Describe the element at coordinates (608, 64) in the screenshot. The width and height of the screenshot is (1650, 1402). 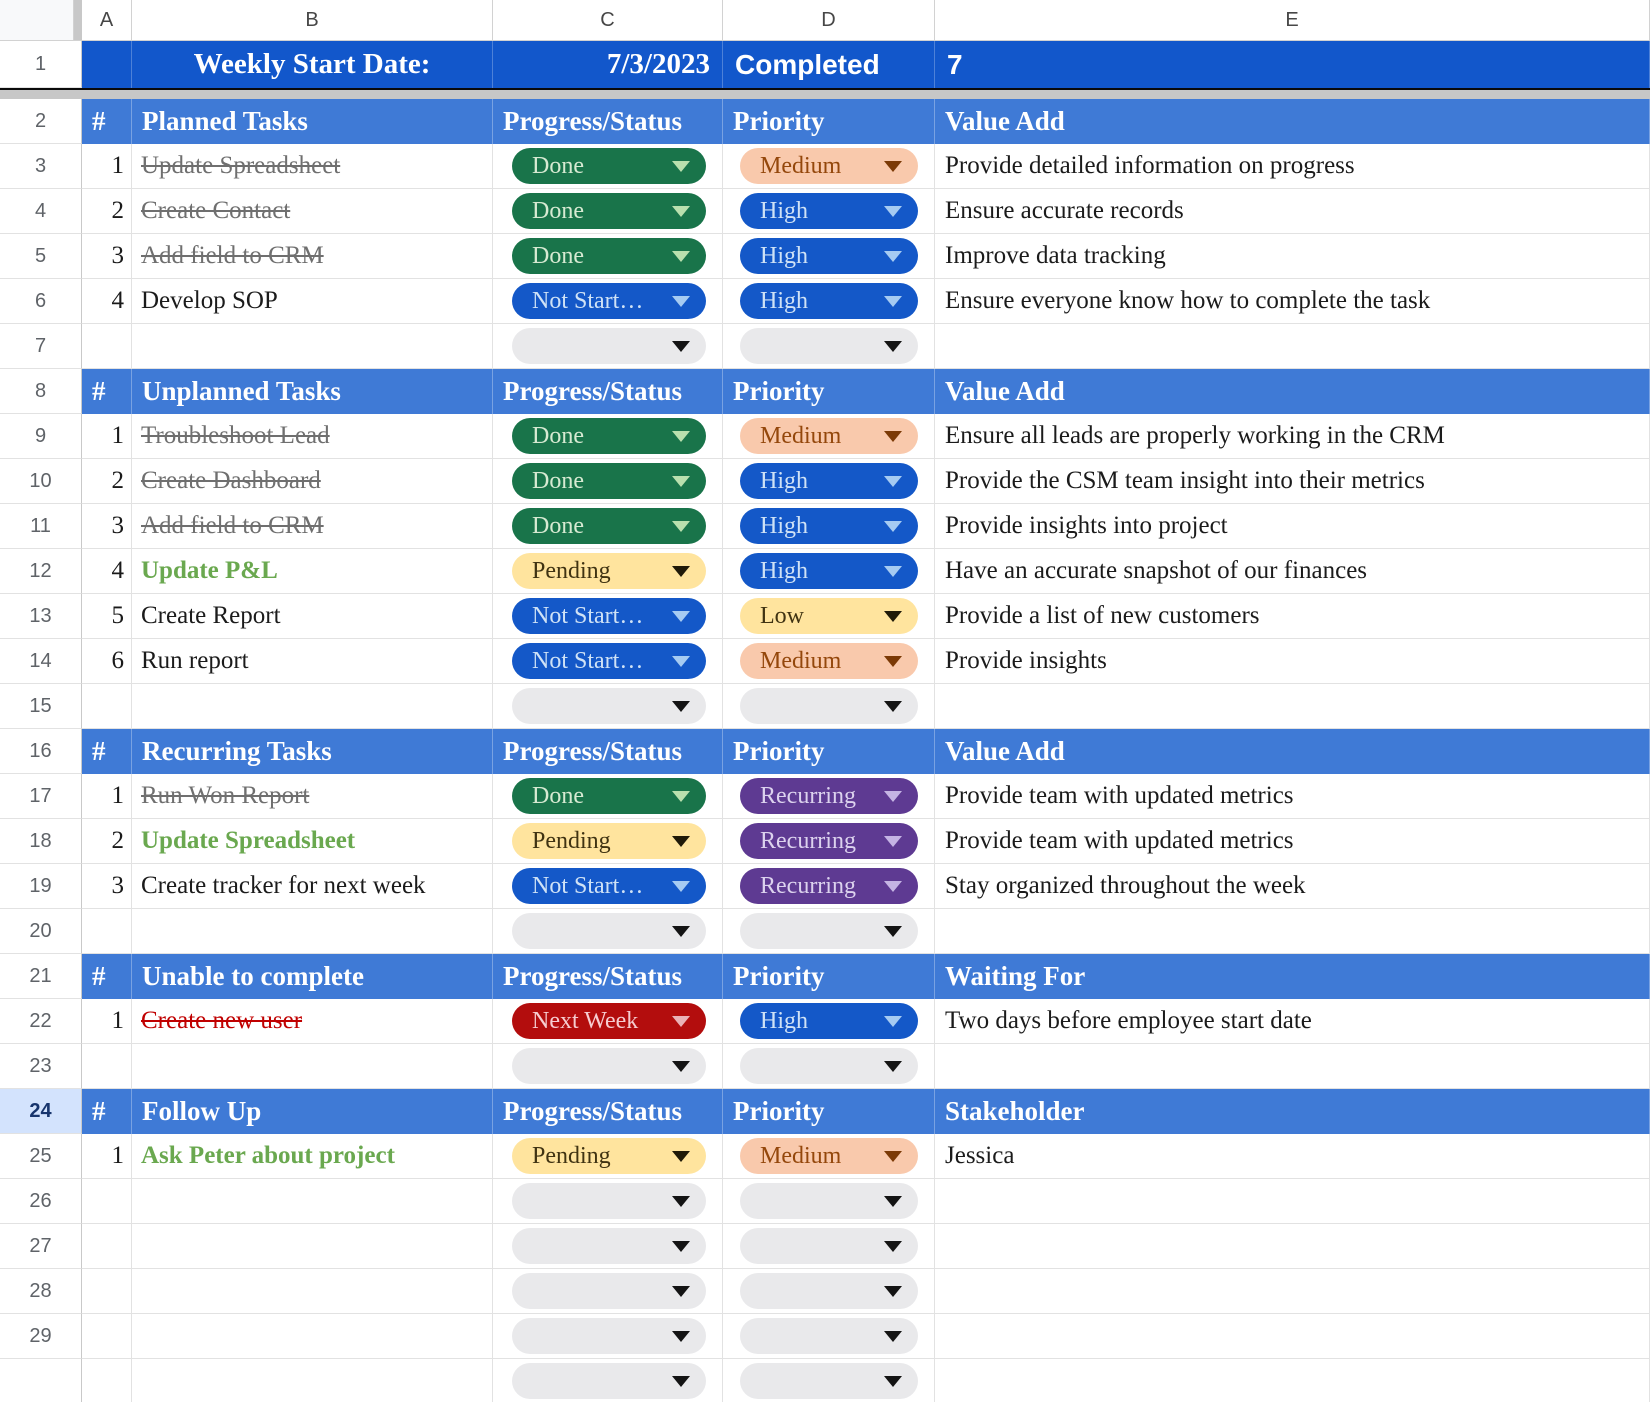
I see `weekly-start-date-value: 7/3/2023` at that location.